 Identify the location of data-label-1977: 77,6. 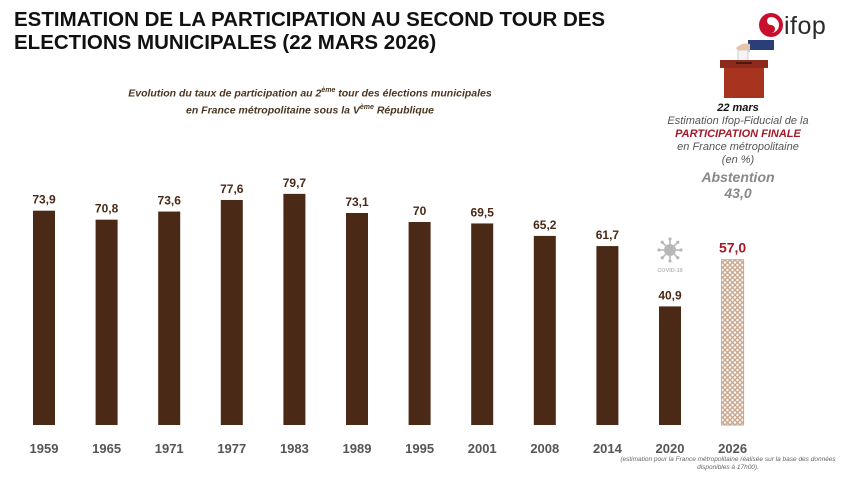
(232, 189).